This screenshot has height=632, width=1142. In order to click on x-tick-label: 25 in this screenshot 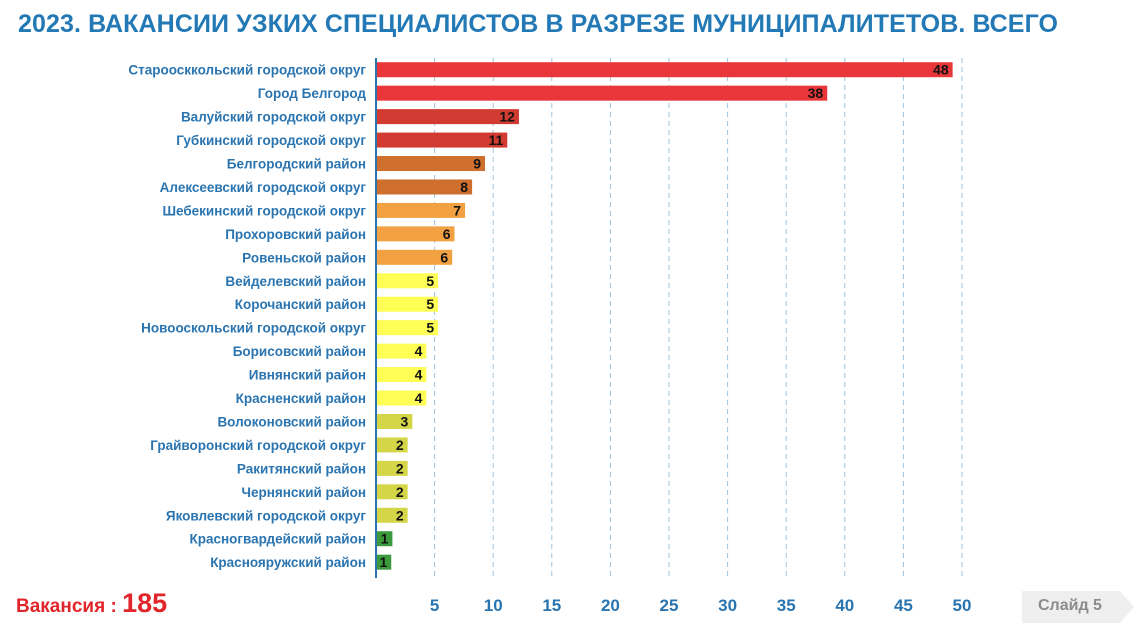, I will do `click(669, 605)`.